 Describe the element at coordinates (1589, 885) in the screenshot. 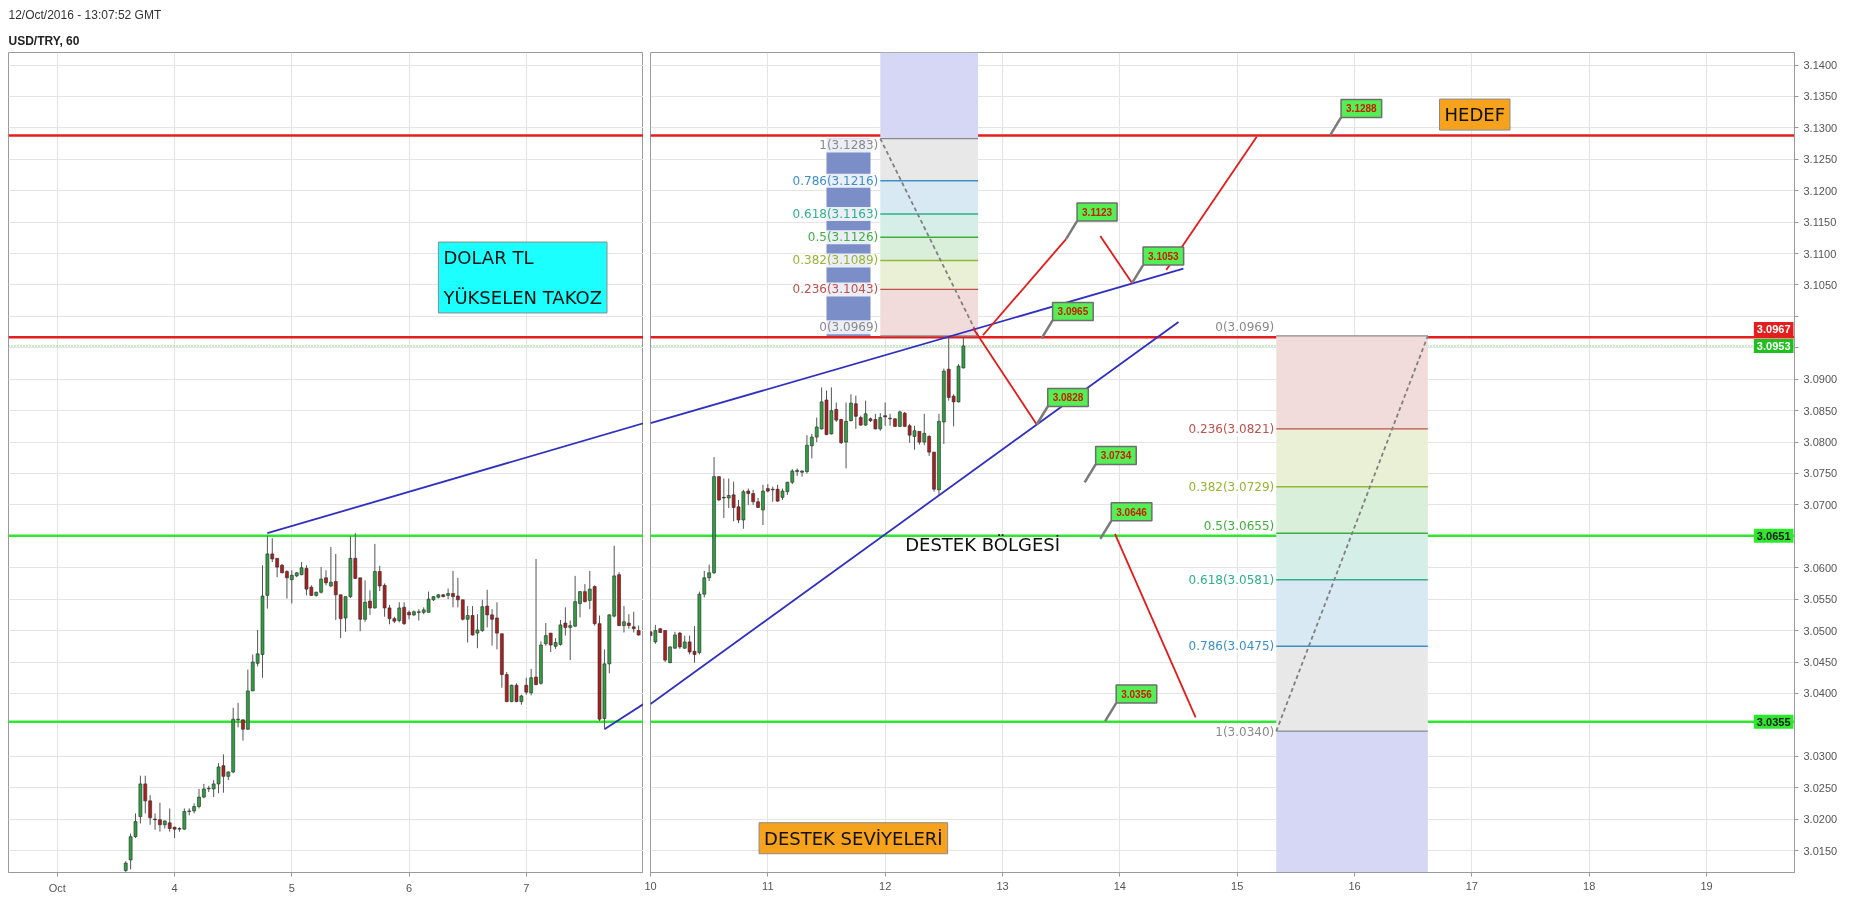

I see `x-tick-label: 18` at that location.